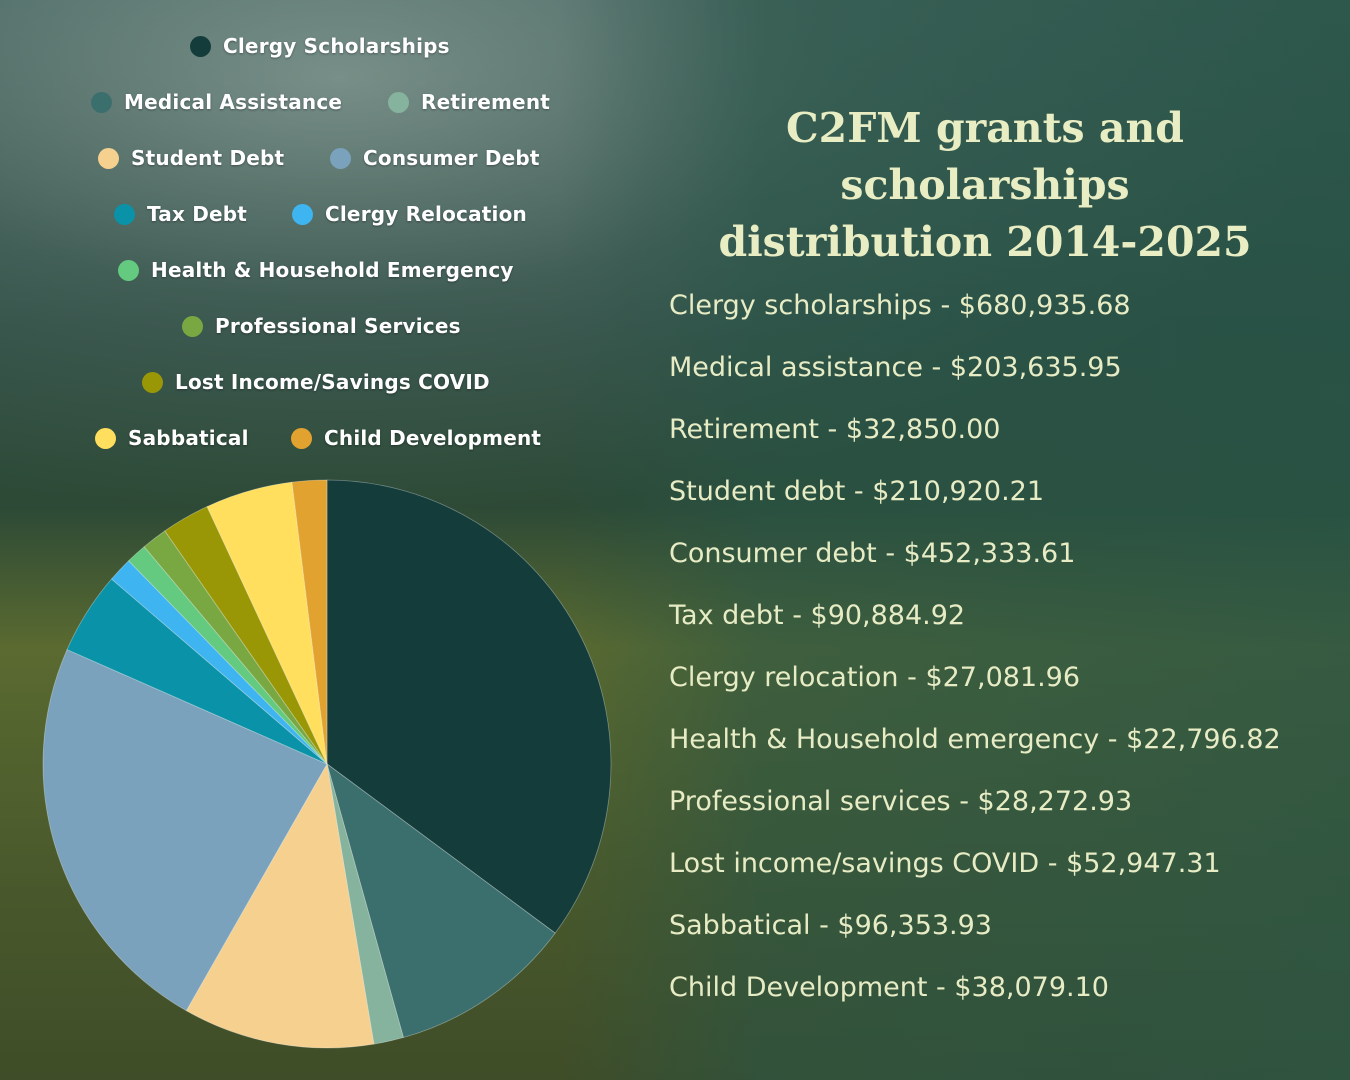 The height and width of the screenshot is (1080, 1350). What do you see at coordinates (875, 677) in the screenshot?
I see `value-row: Clergy relocation - $27,081.96` at bounding box center [875, 677].